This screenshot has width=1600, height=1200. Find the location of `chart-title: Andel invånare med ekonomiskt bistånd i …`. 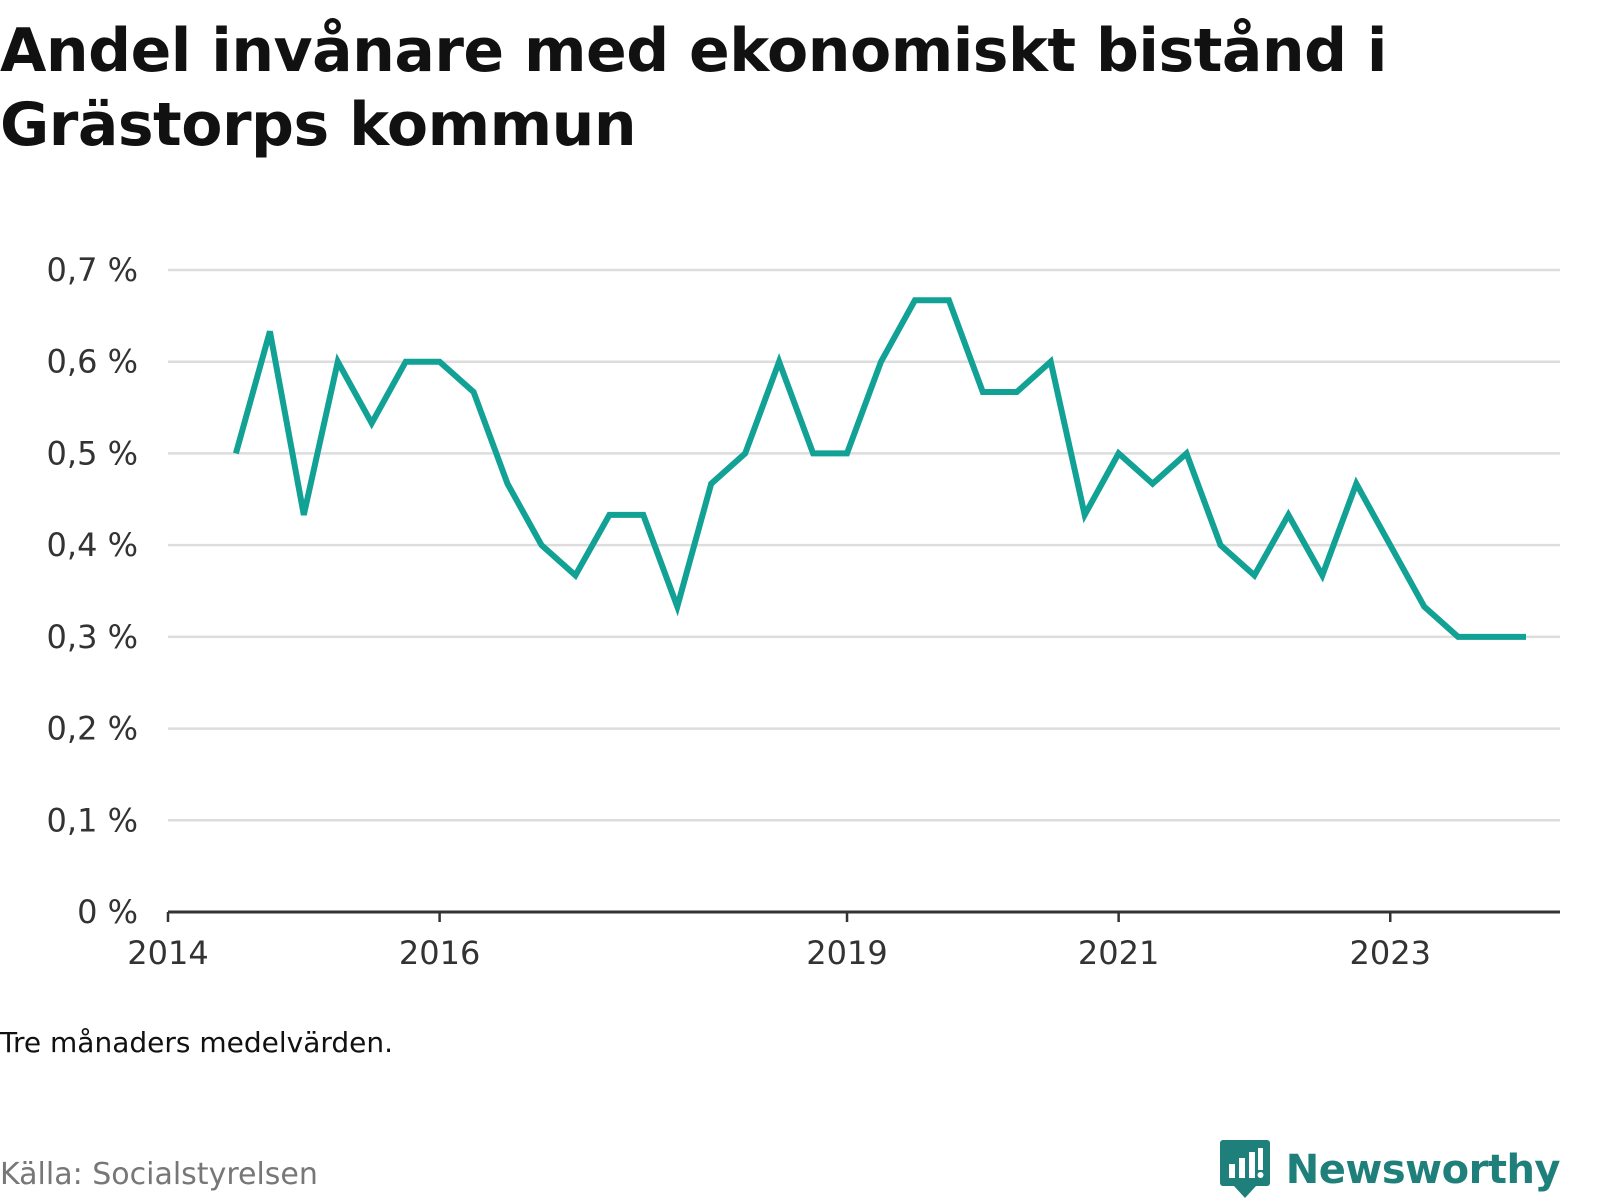

chart-title: Andel invånare med ekonomiskt bistånd i … is located at coordinates (693, 88).